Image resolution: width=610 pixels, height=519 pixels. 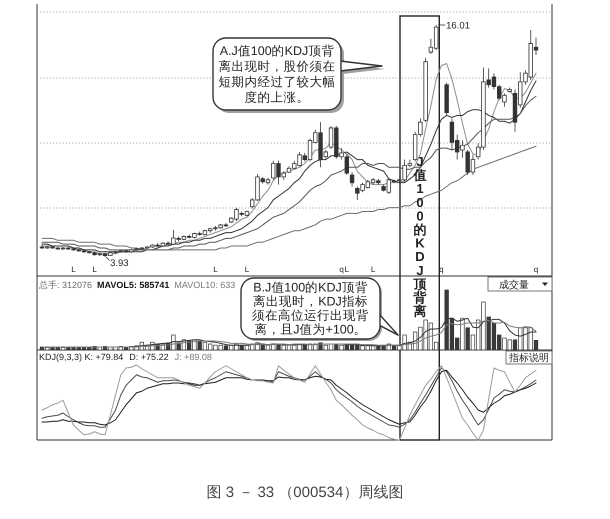 What do you see at coordinates (133, 285) in the screenshot?
I see `annotation: MAVOL5: 585741` at bounding box center [133, 285].